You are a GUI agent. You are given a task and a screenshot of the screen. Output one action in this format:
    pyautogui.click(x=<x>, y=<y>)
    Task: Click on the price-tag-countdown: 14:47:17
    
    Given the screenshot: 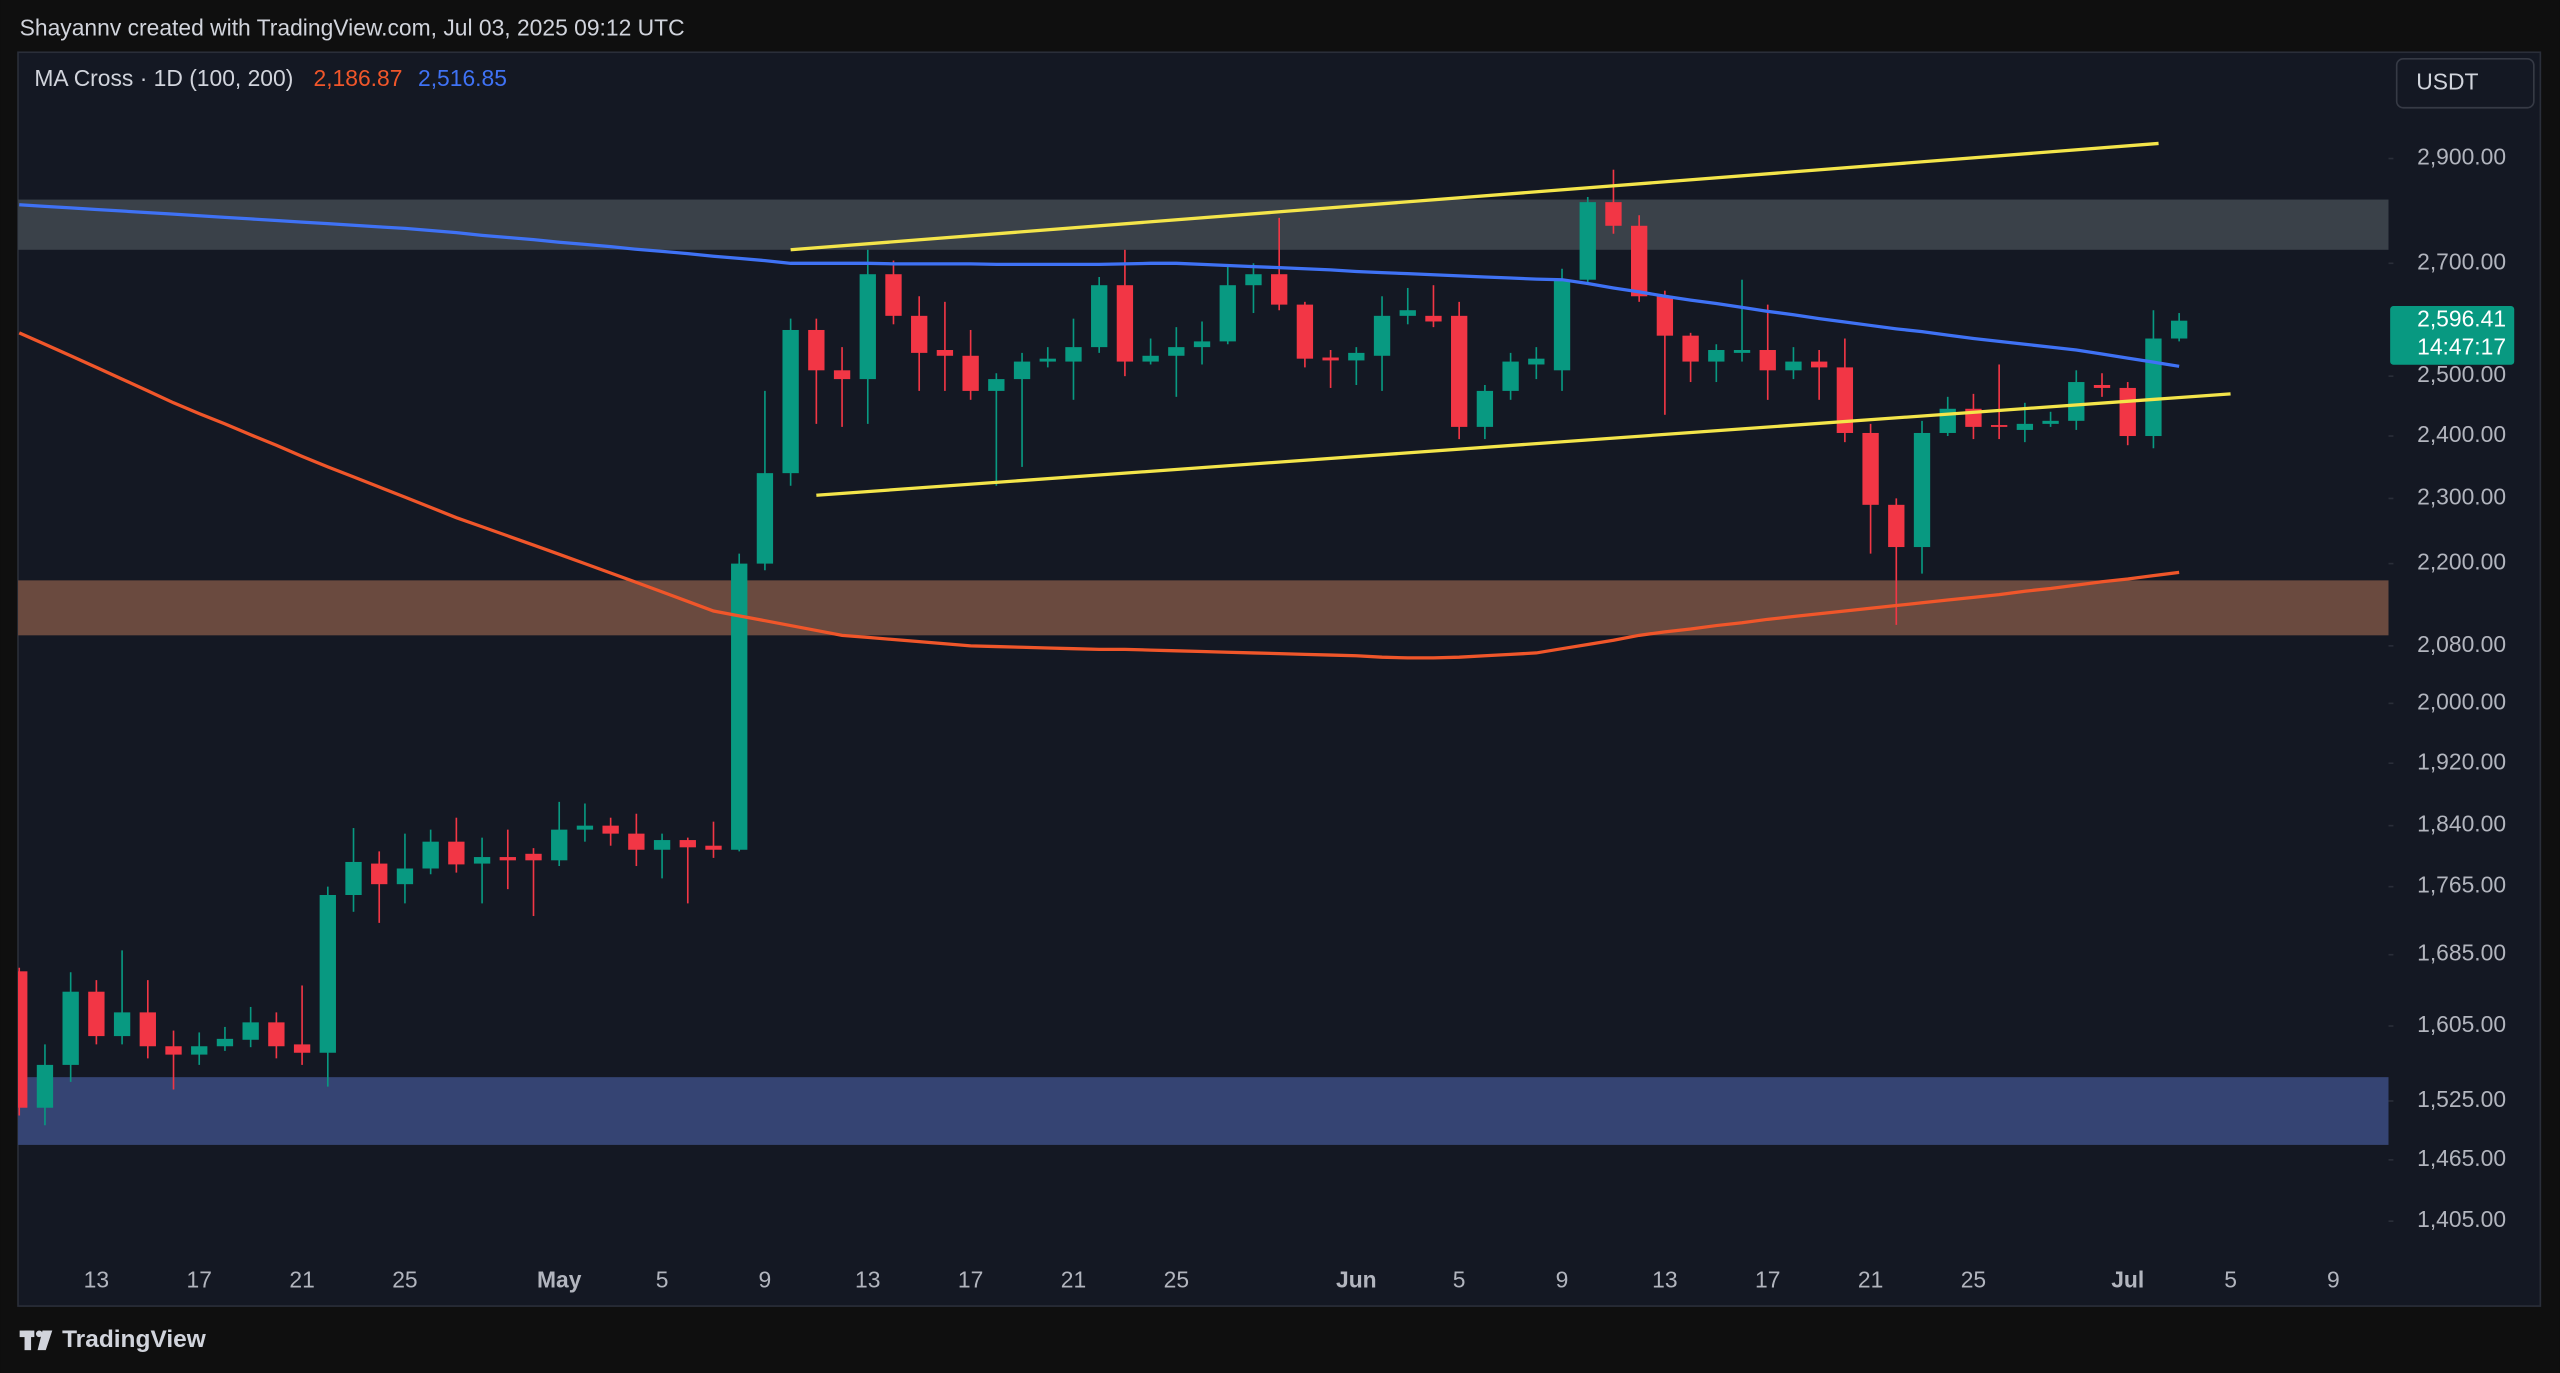 What is the action you would take?
    pyautogui.click(x=2461, y=346)
    